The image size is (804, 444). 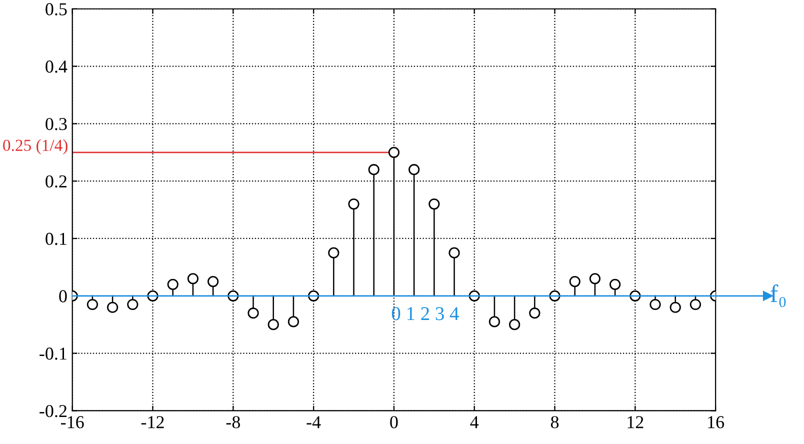 What do you see at coordinates (53, 411) in the screenshot?
I see `y-tick-label: -0.2` at bounding box center [53, 411].